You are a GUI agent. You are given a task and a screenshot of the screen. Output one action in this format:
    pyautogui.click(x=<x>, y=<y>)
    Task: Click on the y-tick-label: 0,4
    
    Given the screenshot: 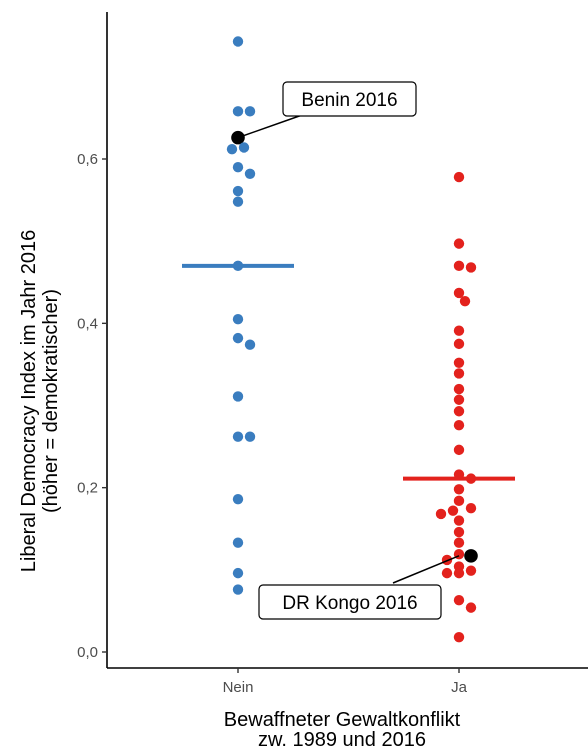 What is the action you would take?
    pyautogui.click(x=87, y=323)
    